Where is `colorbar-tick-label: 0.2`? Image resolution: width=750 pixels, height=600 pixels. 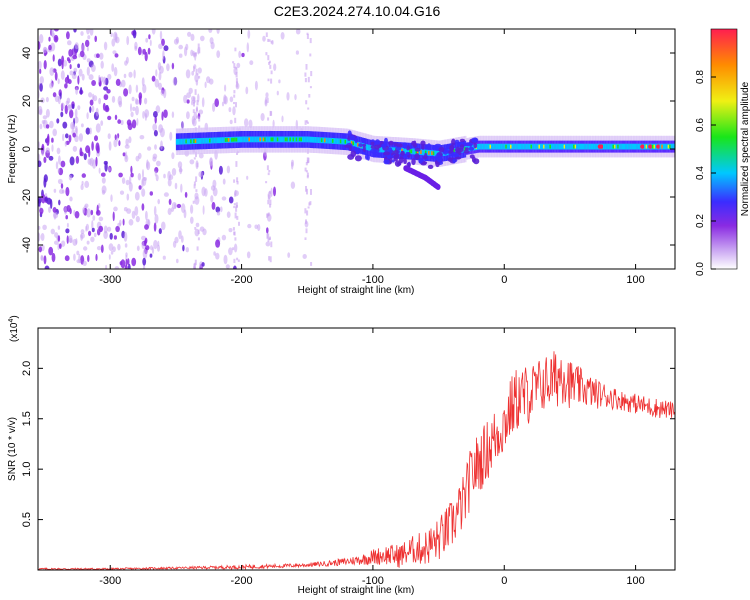
colorbar-tick-label: 0.2 is located at coordinates (700, 221).